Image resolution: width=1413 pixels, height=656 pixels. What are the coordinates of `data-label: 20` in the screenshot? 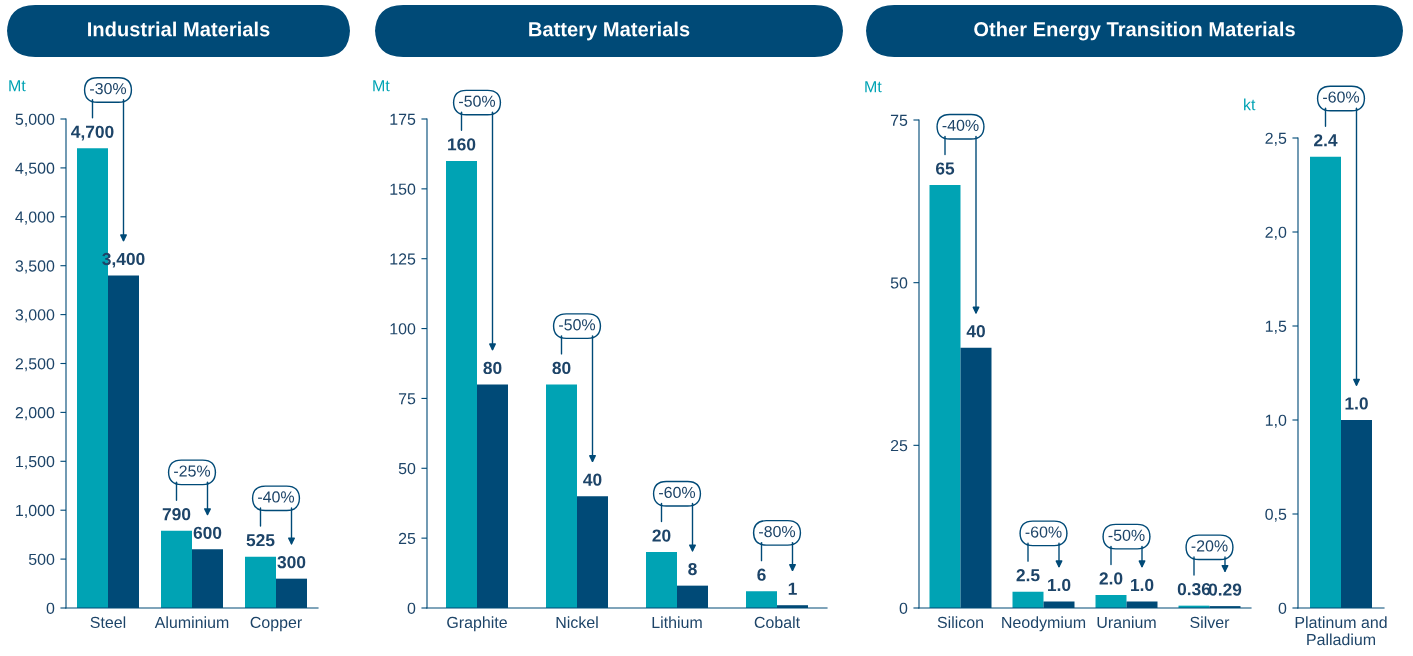 It's located at (661, 535).